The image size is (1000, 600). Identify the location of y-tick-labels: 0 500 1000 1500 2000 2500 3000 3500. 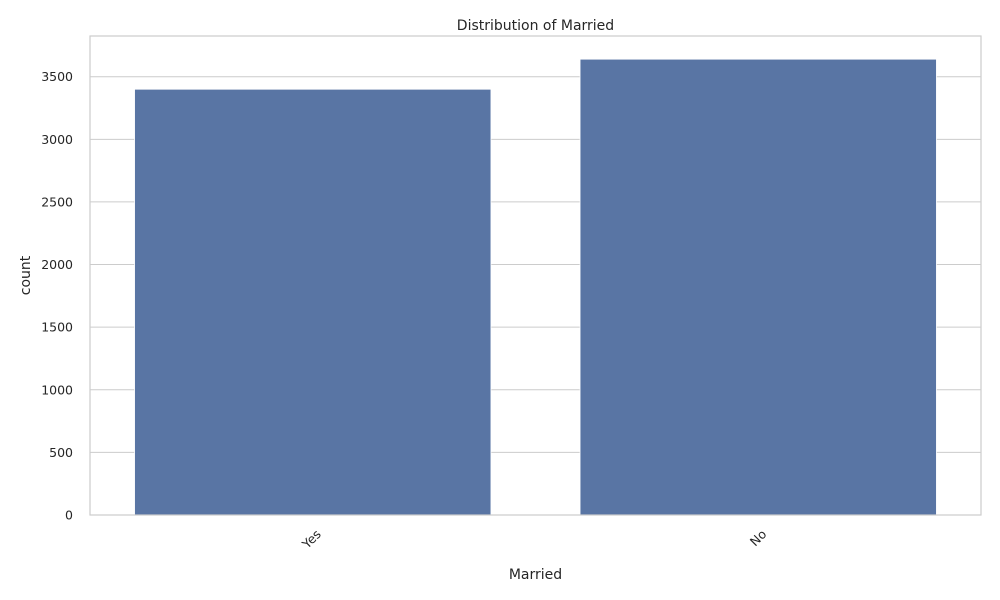
(57, 295).